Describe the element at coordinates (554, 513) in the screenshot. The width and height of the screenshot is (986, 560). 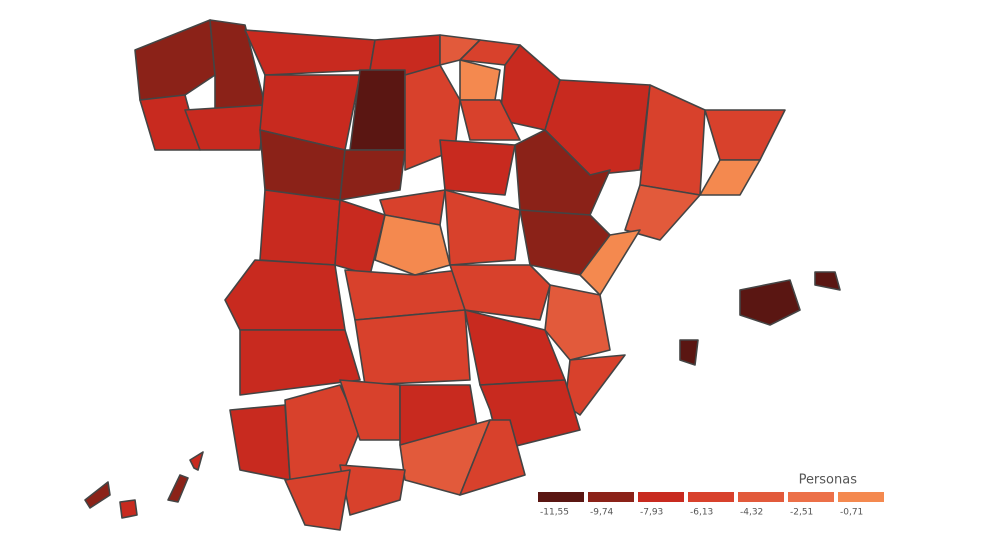
I see `legend-label: -11,55` at that location.